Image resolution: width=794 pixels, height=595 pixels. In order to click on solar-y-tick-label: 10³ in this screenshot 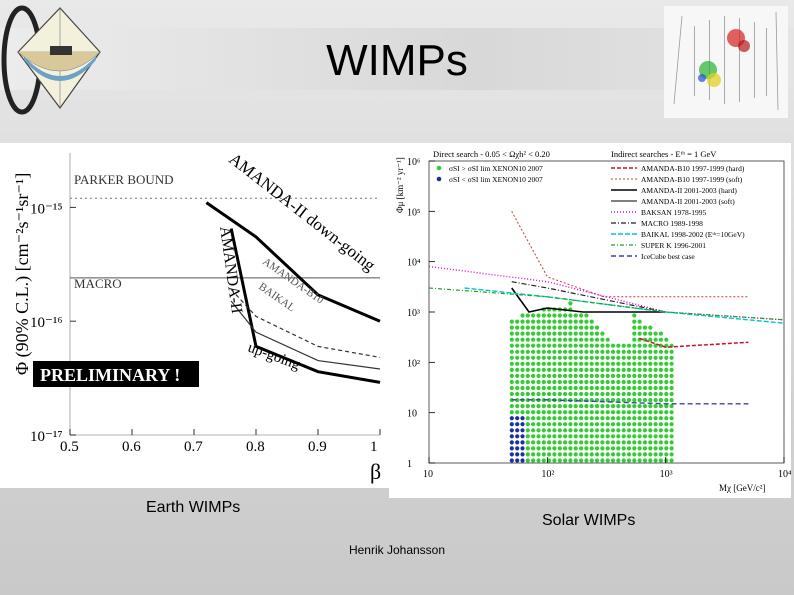, I will do `click(413, 313)`.